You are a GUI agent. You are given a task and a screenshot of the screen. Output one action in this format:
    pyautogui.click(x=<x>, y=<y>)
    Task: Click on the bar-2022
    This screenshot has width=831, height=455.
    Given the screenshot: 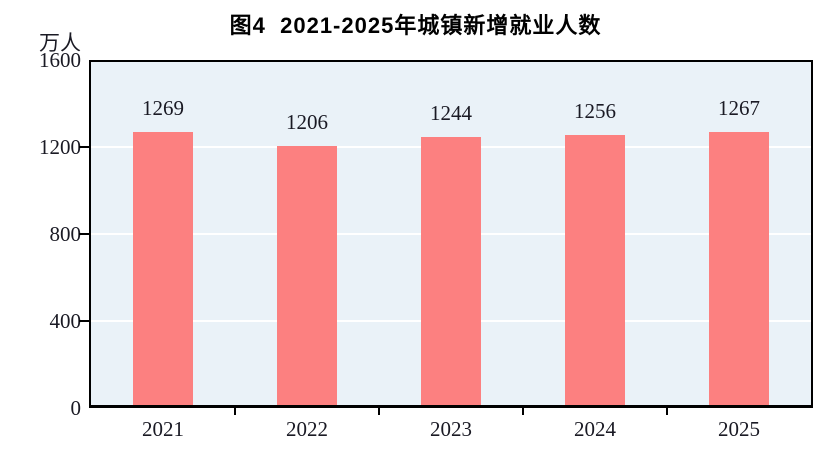 What is the action you would take?
    pyautogui.click(x=307, y=275)
    